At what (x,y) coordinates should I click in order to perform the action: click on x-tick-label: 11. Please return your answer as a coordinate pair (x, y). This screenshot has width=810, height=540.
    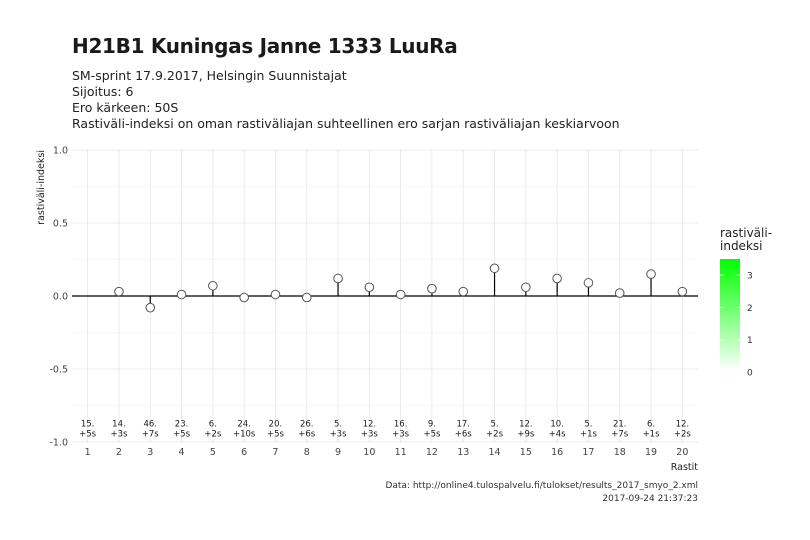
    Looking at the image, I should click on (401, 452).